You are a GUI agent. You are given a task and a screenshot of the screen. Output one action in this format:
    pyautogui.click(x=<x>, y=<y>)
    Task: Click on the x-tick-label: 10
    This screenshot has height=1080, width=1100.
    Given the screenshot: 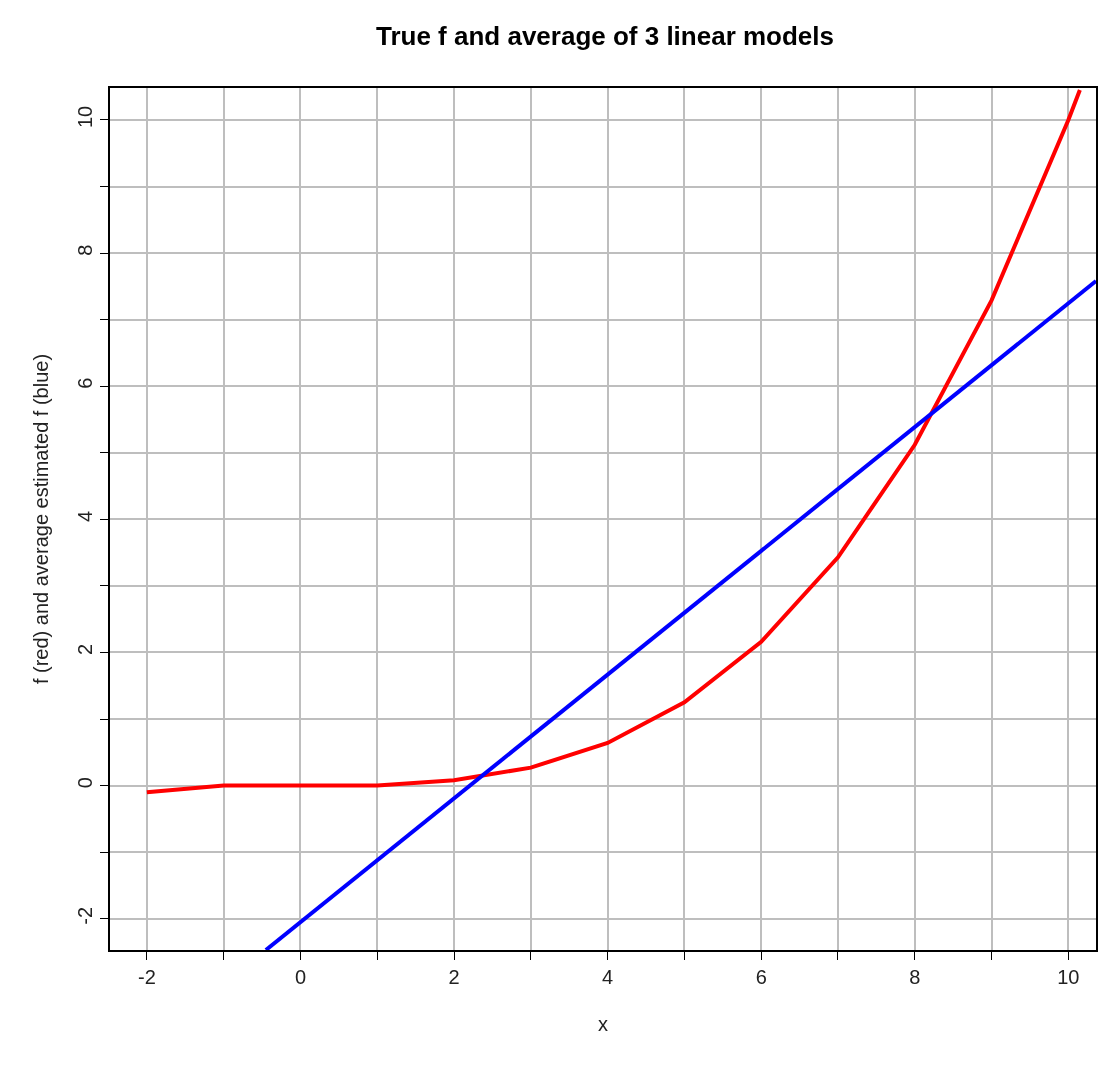 What is the action you would take?
    pyautogui.click(x=1068, y=976)
    